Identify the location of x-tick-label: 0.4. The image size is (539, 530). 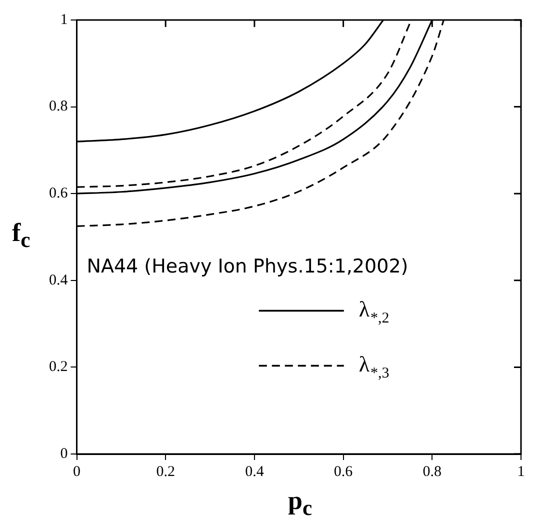
(254, 472).